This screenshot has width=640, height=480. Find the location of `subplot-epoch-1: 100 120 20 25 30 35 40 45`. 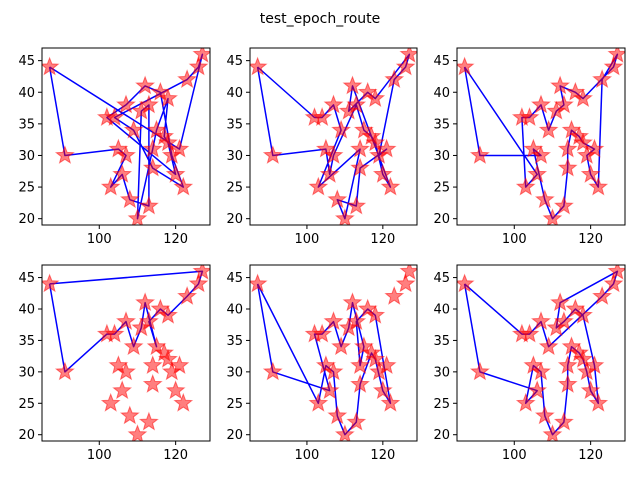

subplot-epoch-1: 100 120 20 25 30 35 40 45 is located at coordinates (114, 147).